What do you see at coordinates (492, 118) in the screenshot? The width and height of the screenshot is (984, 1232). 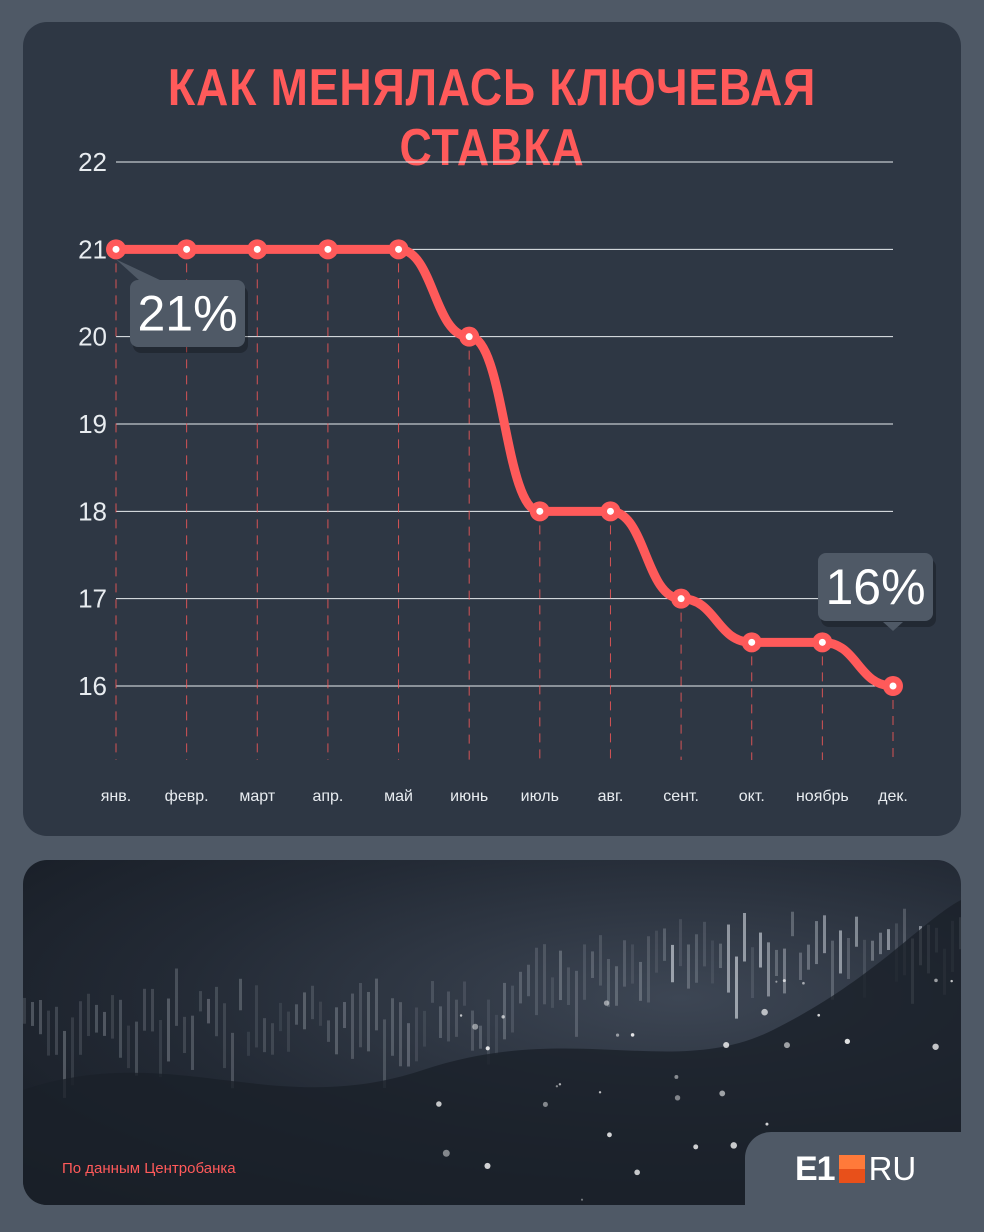 I see `chart-title: КАК МЕНЯЛАСЬ КЛЮЧЕВАЯ СТАВКА` at bounding box center [492, 118].